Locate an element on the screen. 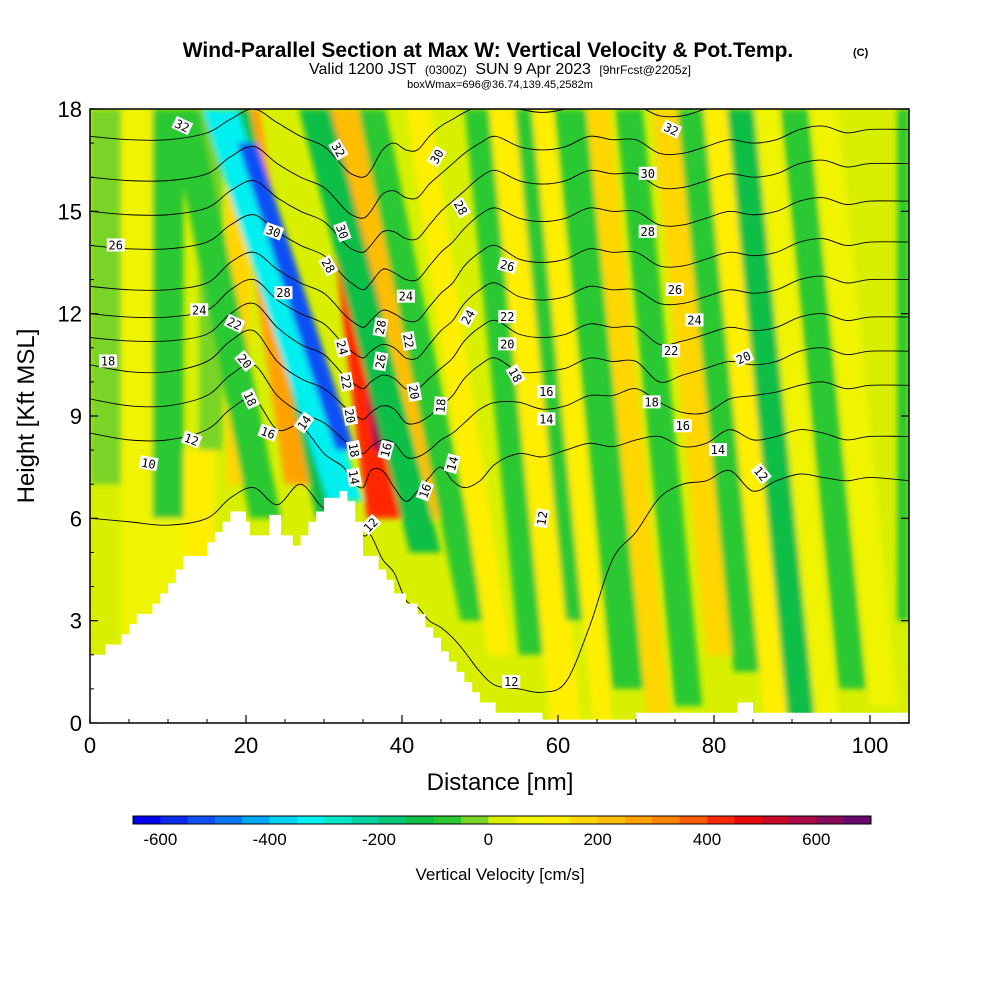 The height and width of the screenshot is (1000, 1000). contour-label-text: 10 is located at coordinates (148, 464).